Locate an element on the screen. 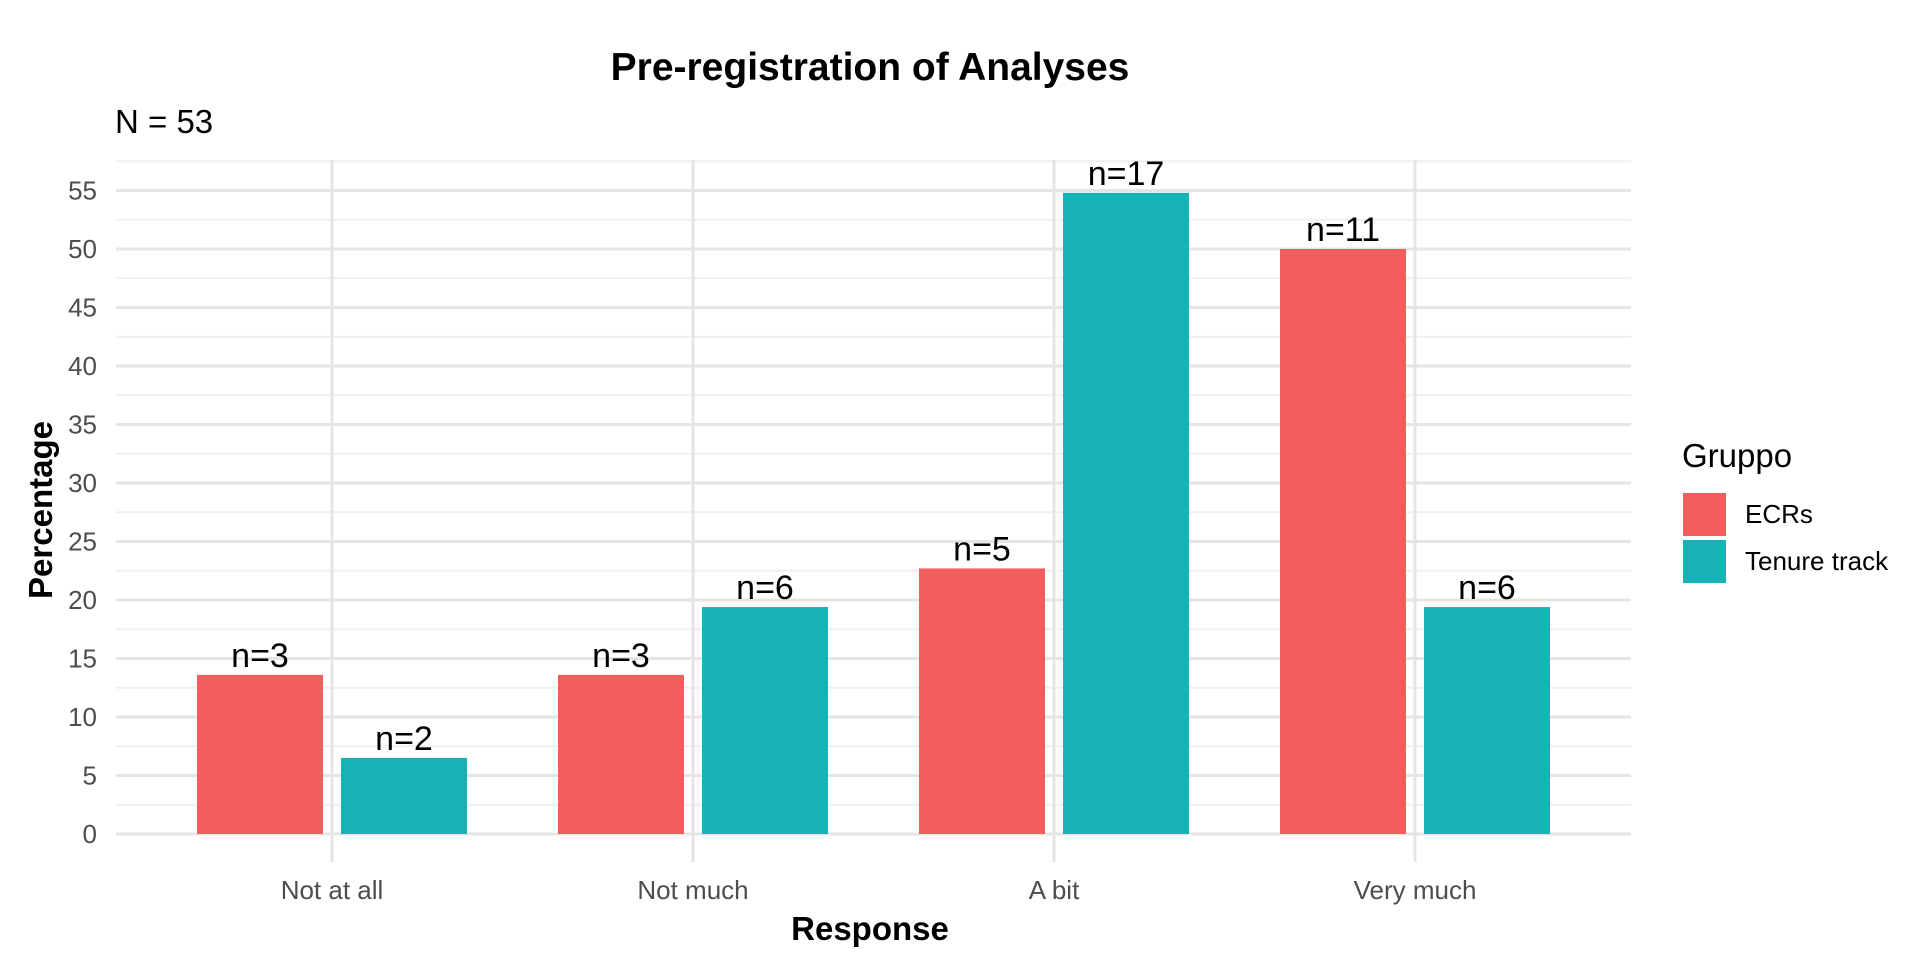  bar-label-ecrs-not-at-all: n=3 is located at coordinates (260, 656).